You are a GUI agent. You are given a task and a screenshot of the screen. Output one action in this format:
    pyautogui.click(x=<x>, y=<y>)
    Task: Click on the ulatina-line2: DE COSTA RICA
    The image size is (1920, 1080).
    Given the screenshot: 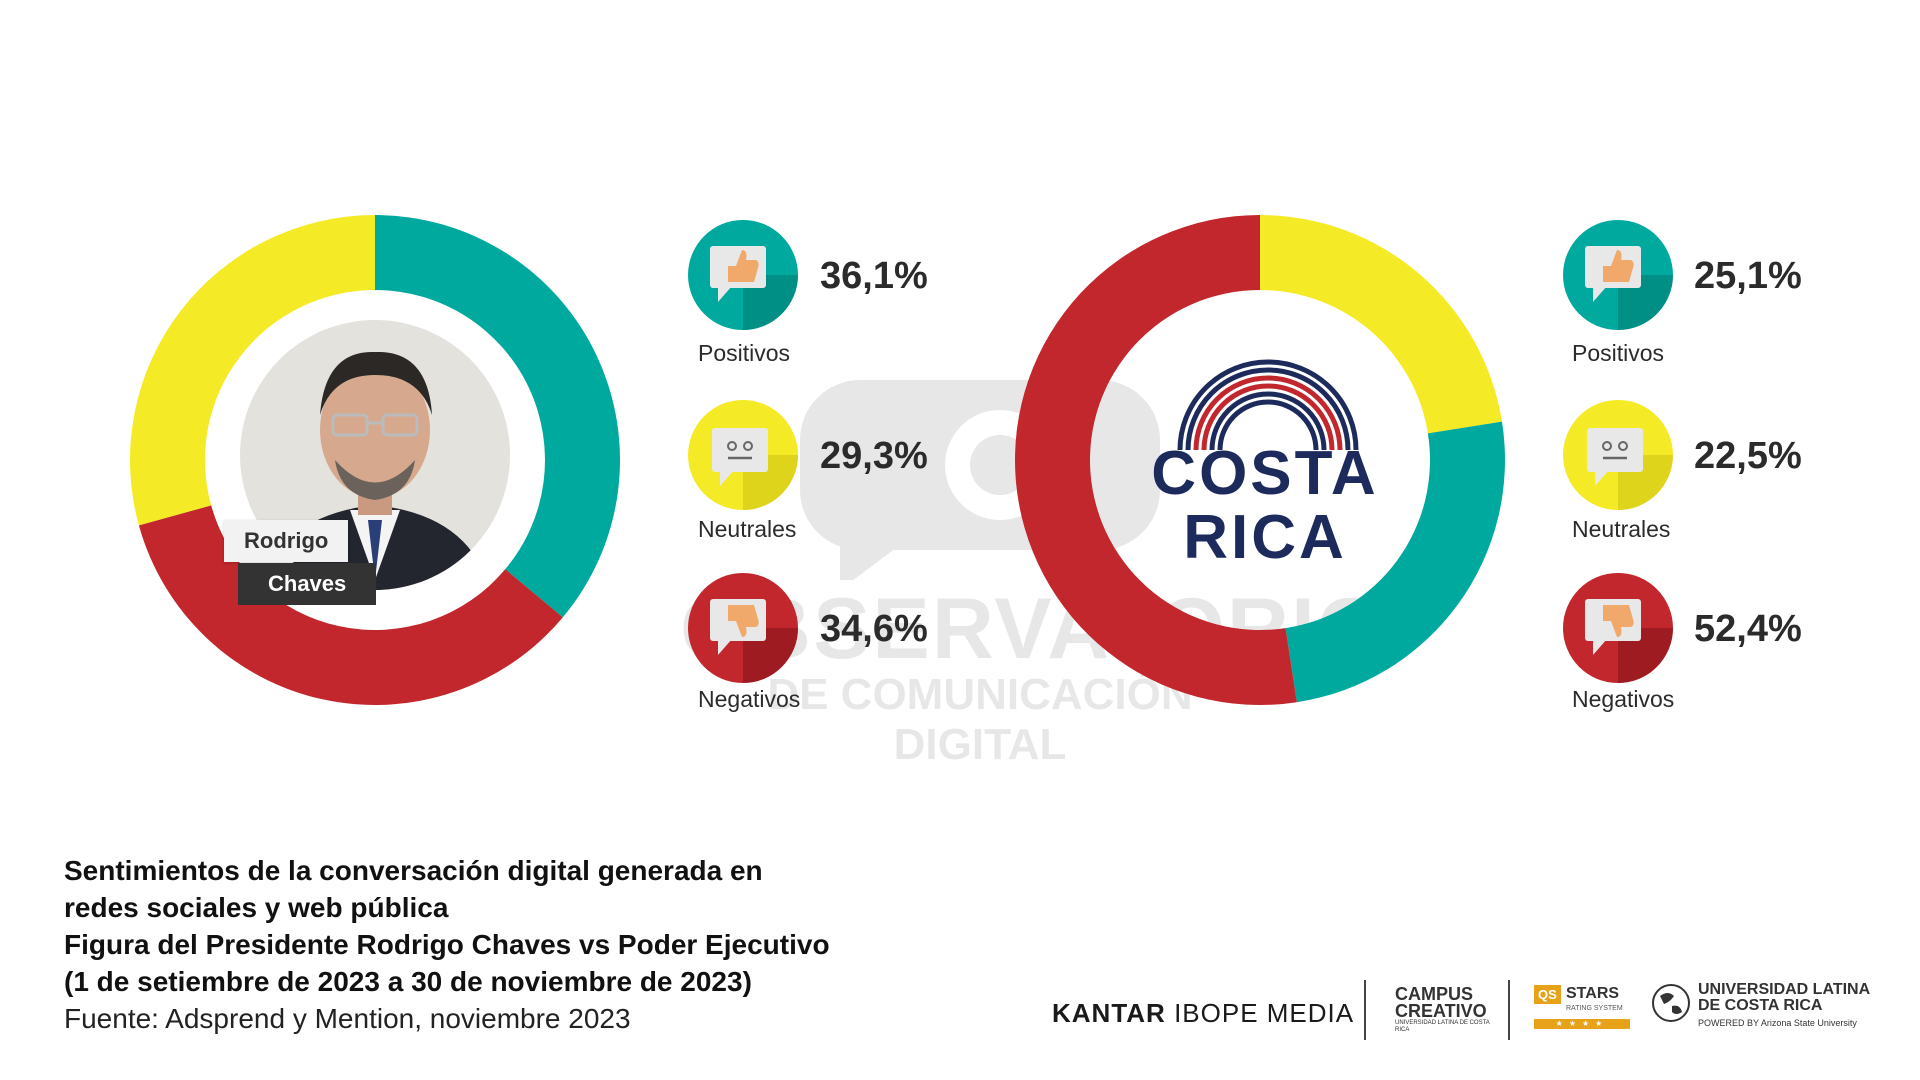 What is the action you would take?
    pyautogui.click(x=1760, y=1005)
    